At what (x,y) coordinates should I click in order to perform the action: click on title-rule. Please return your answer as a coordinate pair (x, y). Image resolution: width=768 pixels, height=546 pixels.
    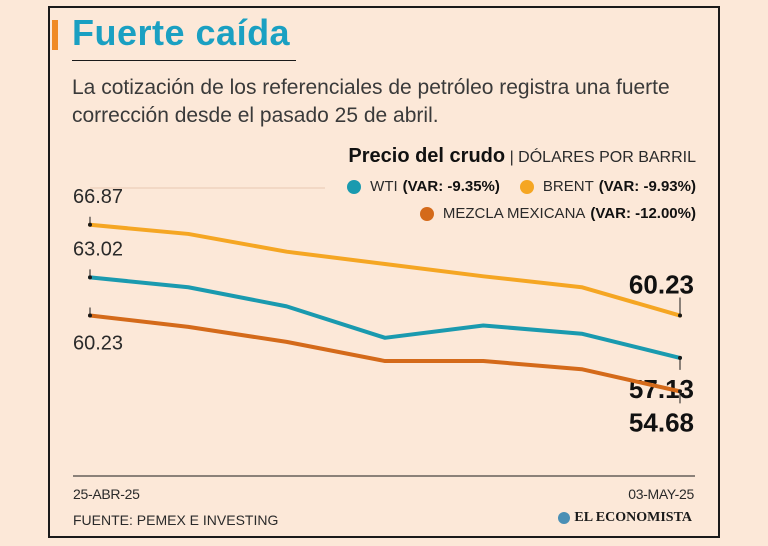
    Looking at the image, I should click on (184, 60).